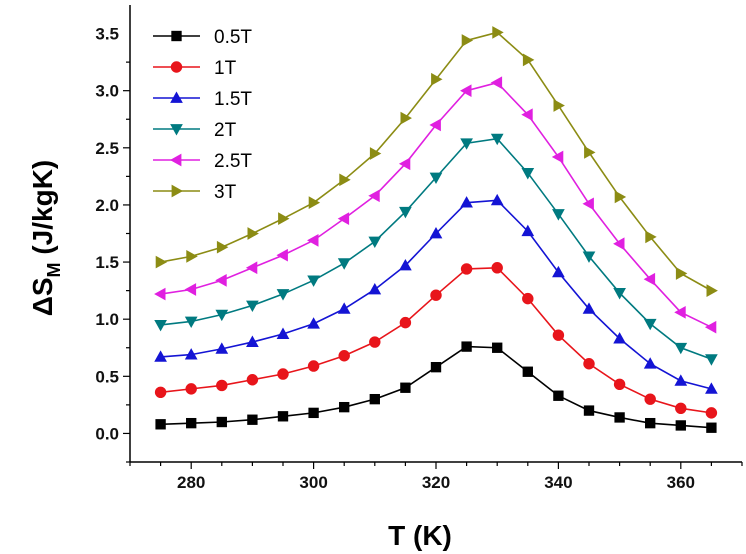 The width and height of the screenshot is (746, 554). Describe the element at coordinates (313, 482) in the screenshot. I see `x-tick-label: 300` at that location.